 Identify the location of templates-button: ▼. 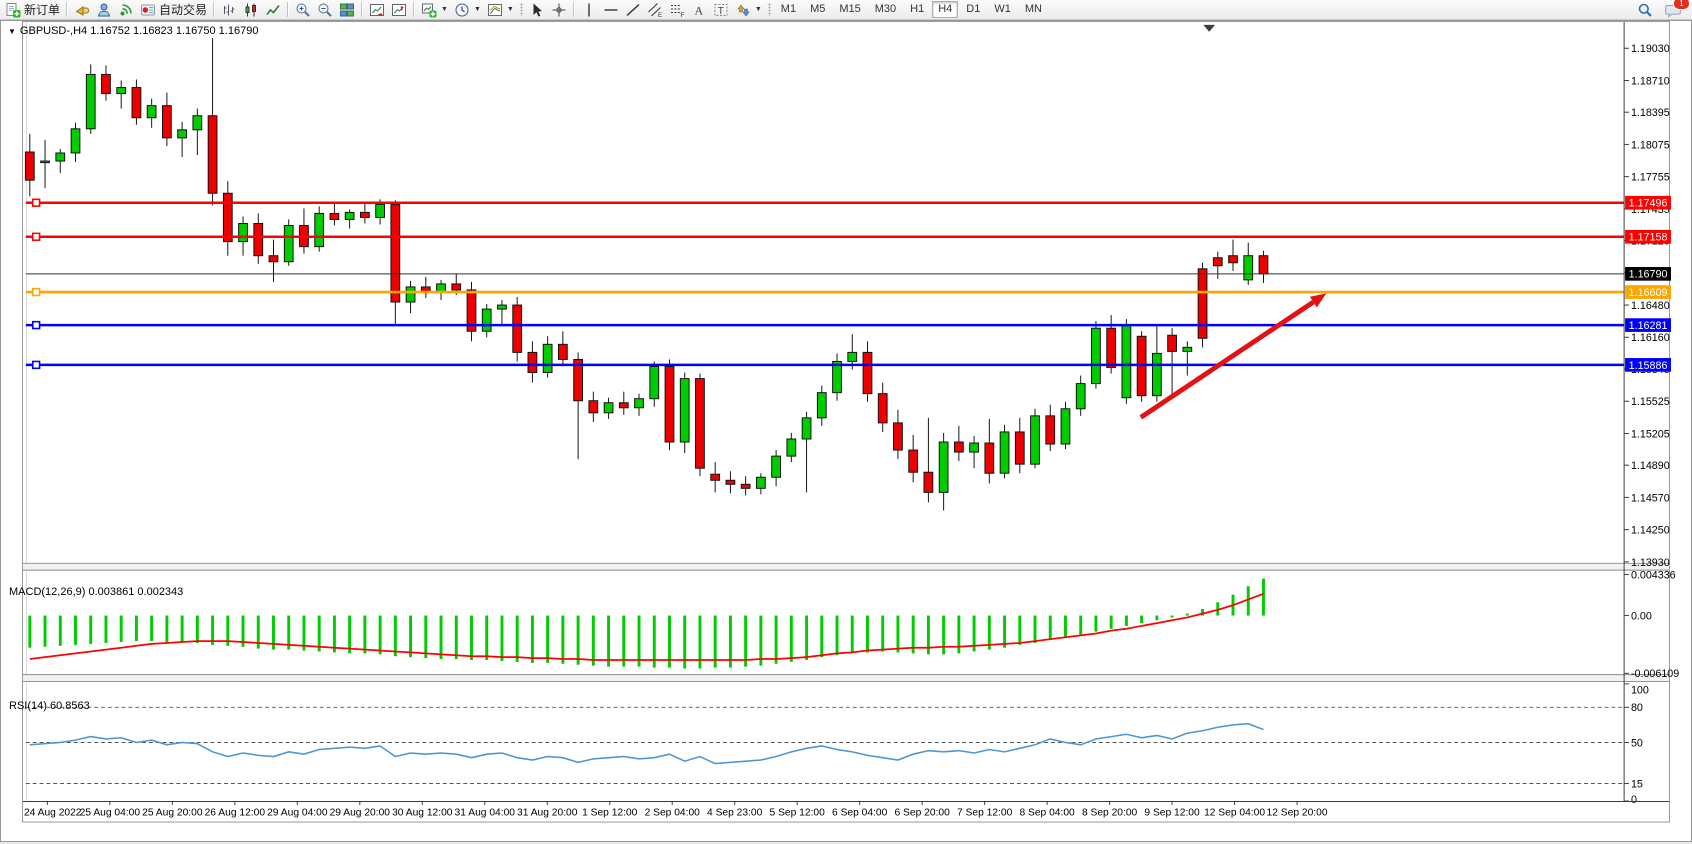
(500, 10).